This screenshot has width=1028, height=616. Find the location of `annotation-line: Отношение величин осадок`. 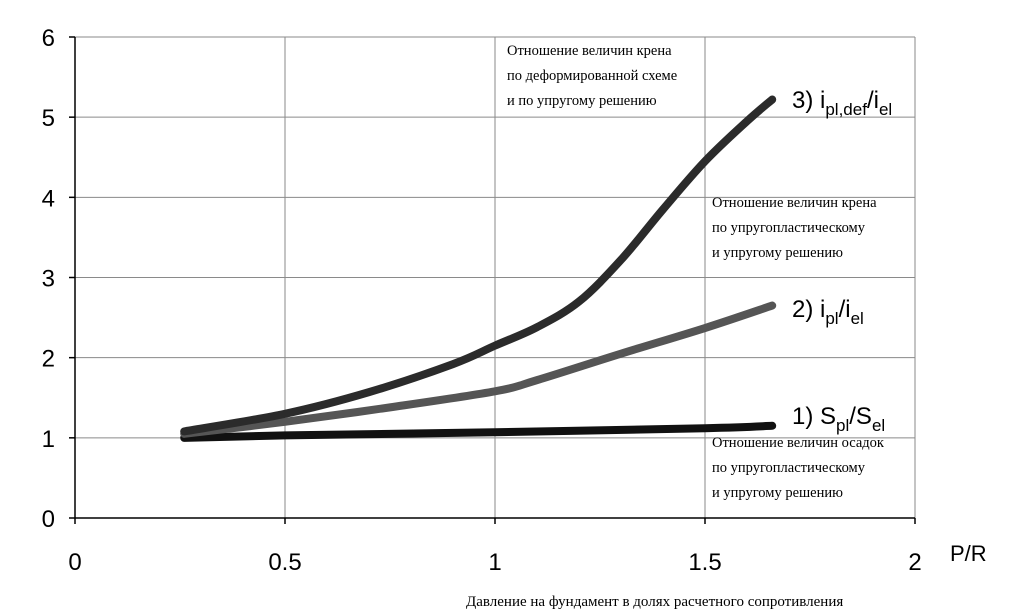

annotation-line: Отношение величин осадок is located at coordinates (798, 443).